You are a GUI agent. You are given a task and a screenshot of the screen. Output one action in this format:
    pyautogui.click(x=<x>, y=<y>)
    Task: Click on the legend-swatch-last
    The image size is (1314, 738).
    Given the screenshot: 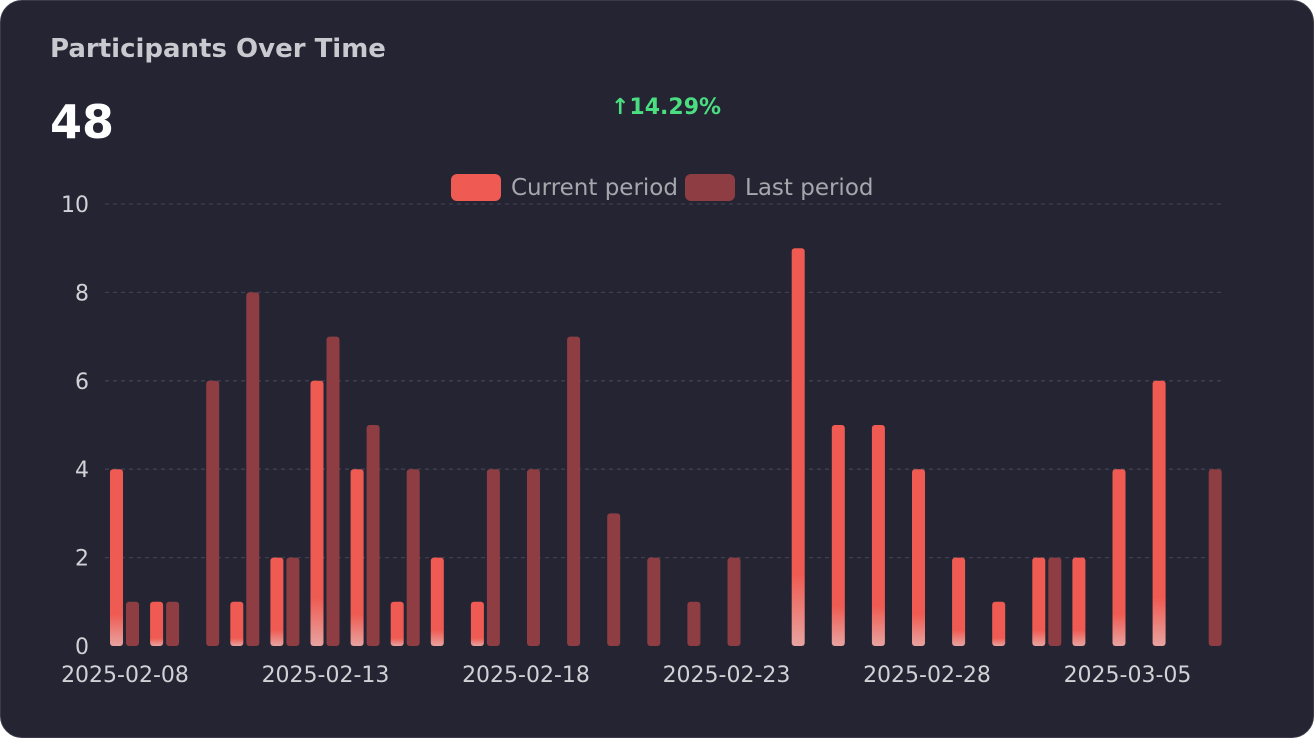 What is the action you would take?
    pyautogui.click(x=710, y=187)
    